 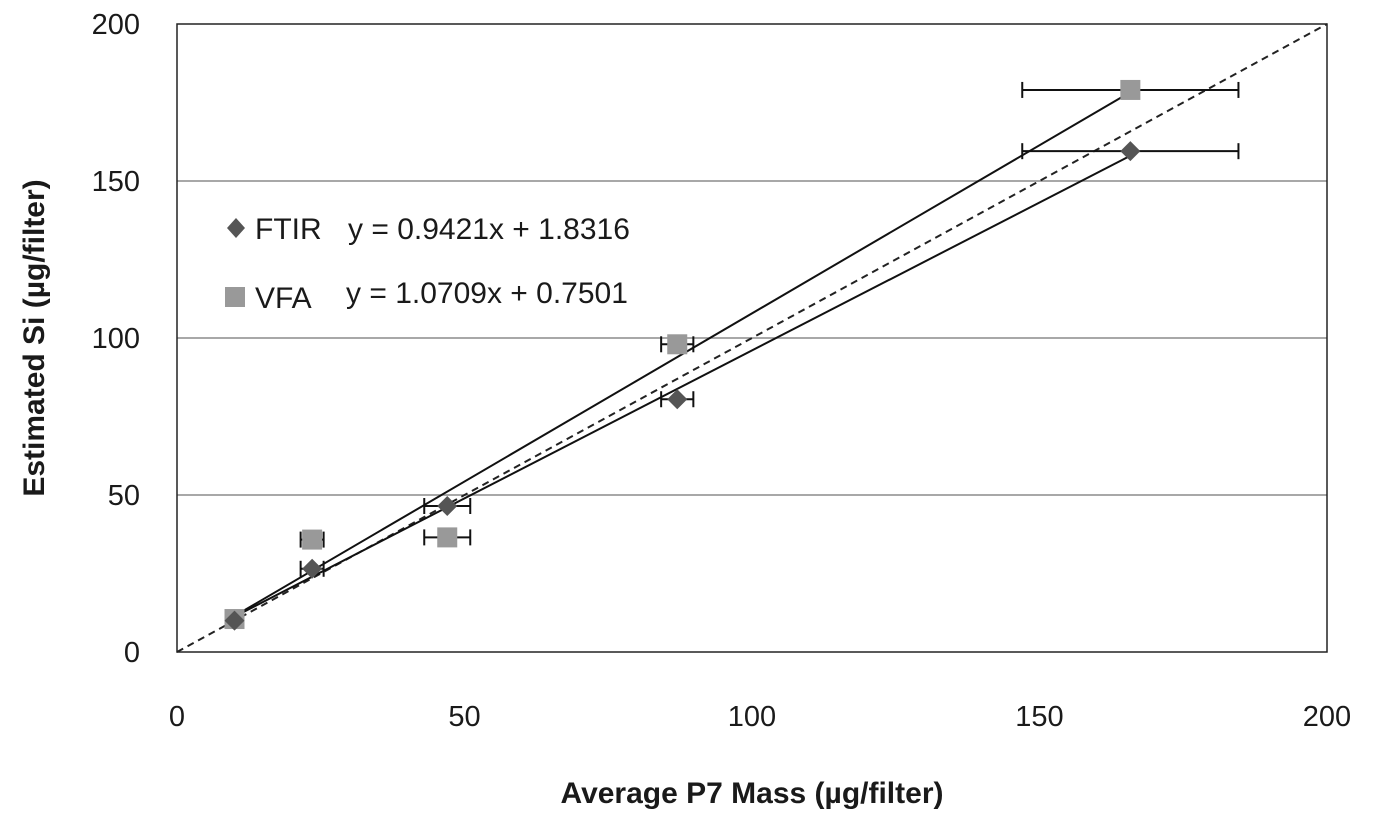 What do you see at coordinates (124, 496) in the screenshot?
I see `y-tick-label: 50` at bounding box center [124, 496].